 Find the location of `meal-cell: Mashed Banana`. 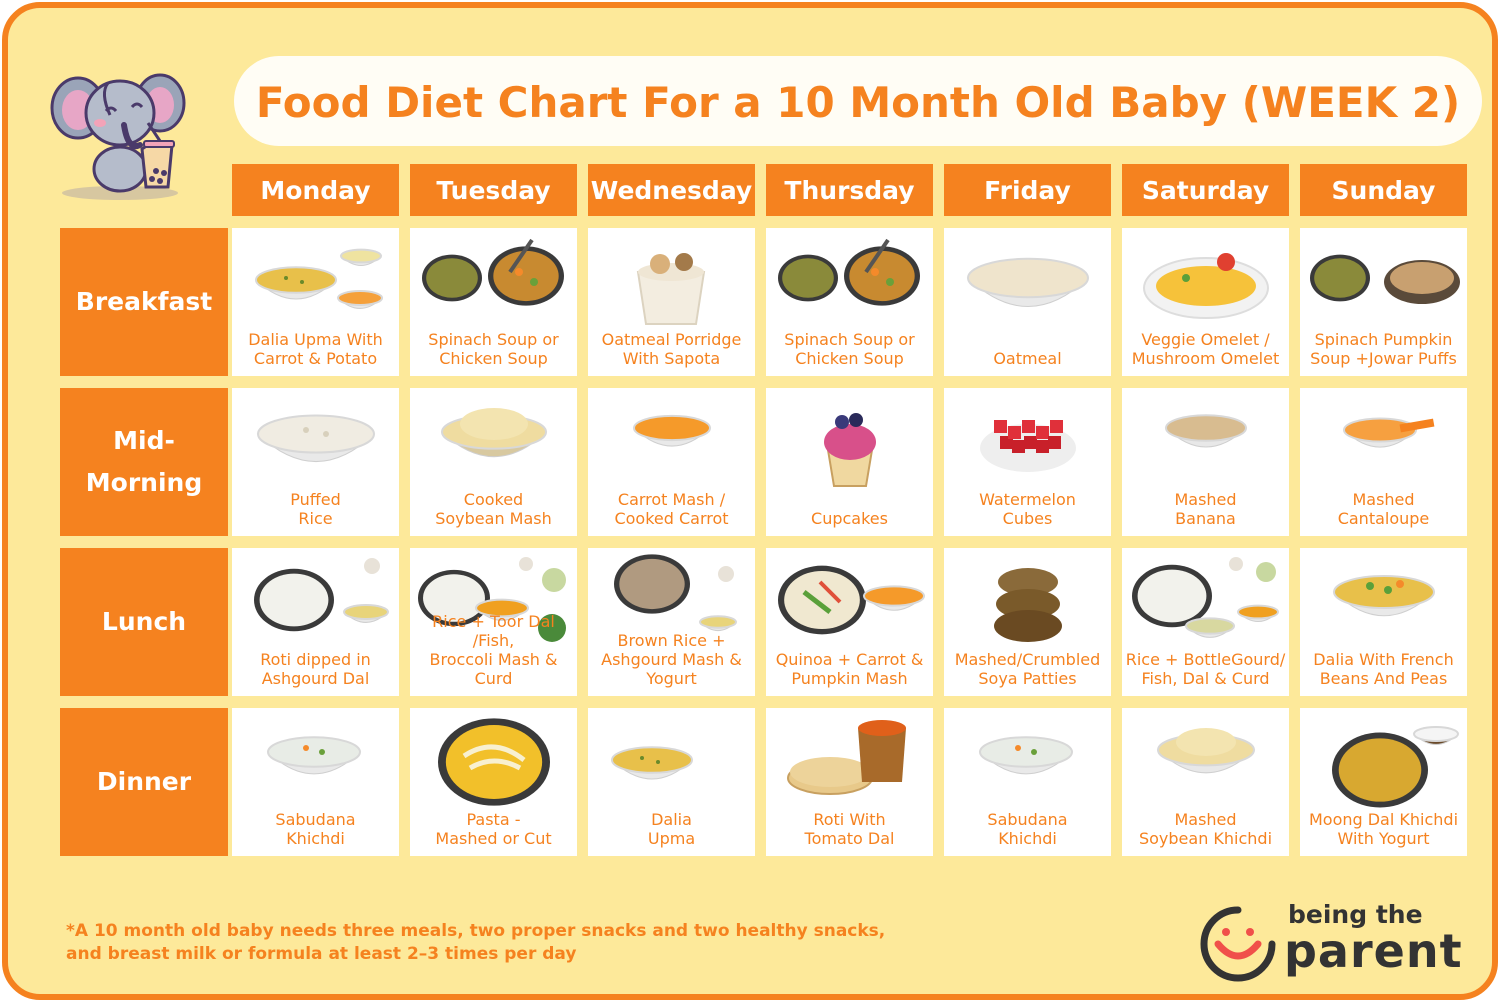

meal-cell: Mashed Banana is located at coordinates (1205, 462).